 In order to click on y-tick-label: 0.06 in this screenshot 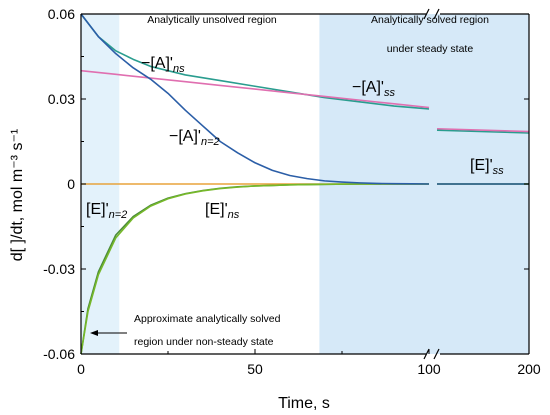, I will do `click(61, 14)`.